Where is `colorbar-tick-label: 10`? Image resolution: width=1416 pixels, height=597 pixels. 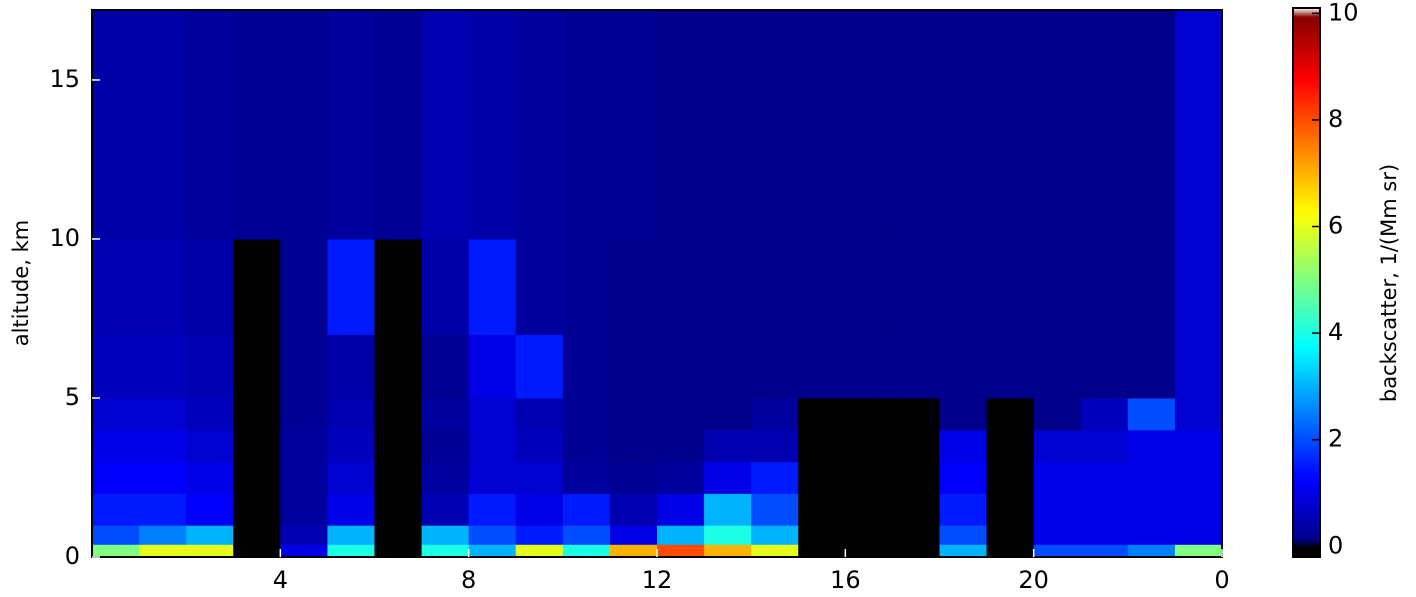
colorbar-tick-label: 10 is located at coordinates (1343, 13).